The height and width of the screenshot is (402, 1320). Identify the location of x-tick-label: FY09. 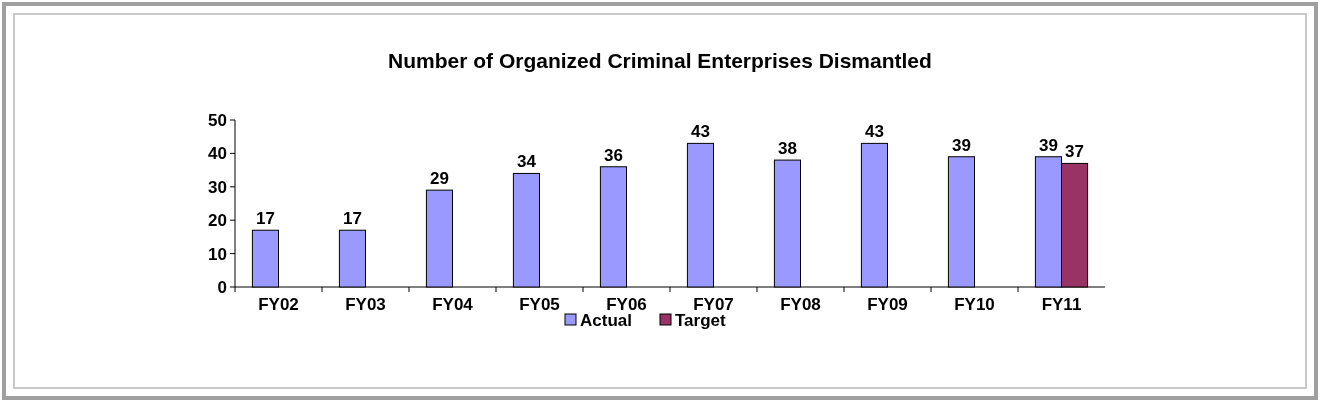
(887, 304).